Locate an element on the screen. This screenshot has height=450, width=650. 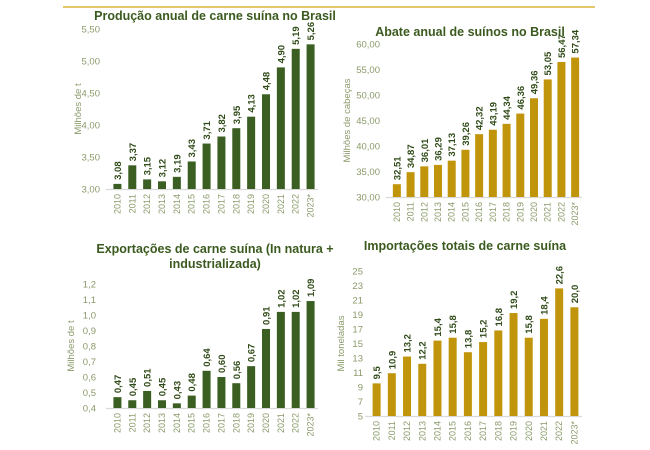
y-tick-label: 1,0 is located at coordinates (89, 316).